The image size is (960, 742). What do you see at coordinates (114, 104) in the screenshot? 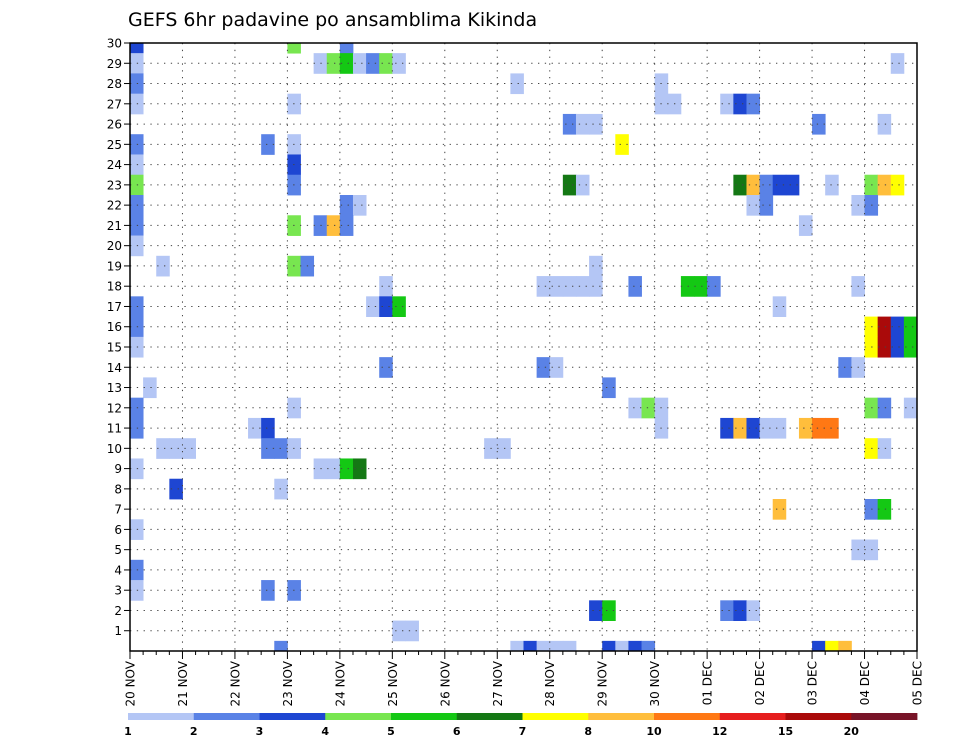
I see `y-tick-label: 27` at bounding box center [114, 104].